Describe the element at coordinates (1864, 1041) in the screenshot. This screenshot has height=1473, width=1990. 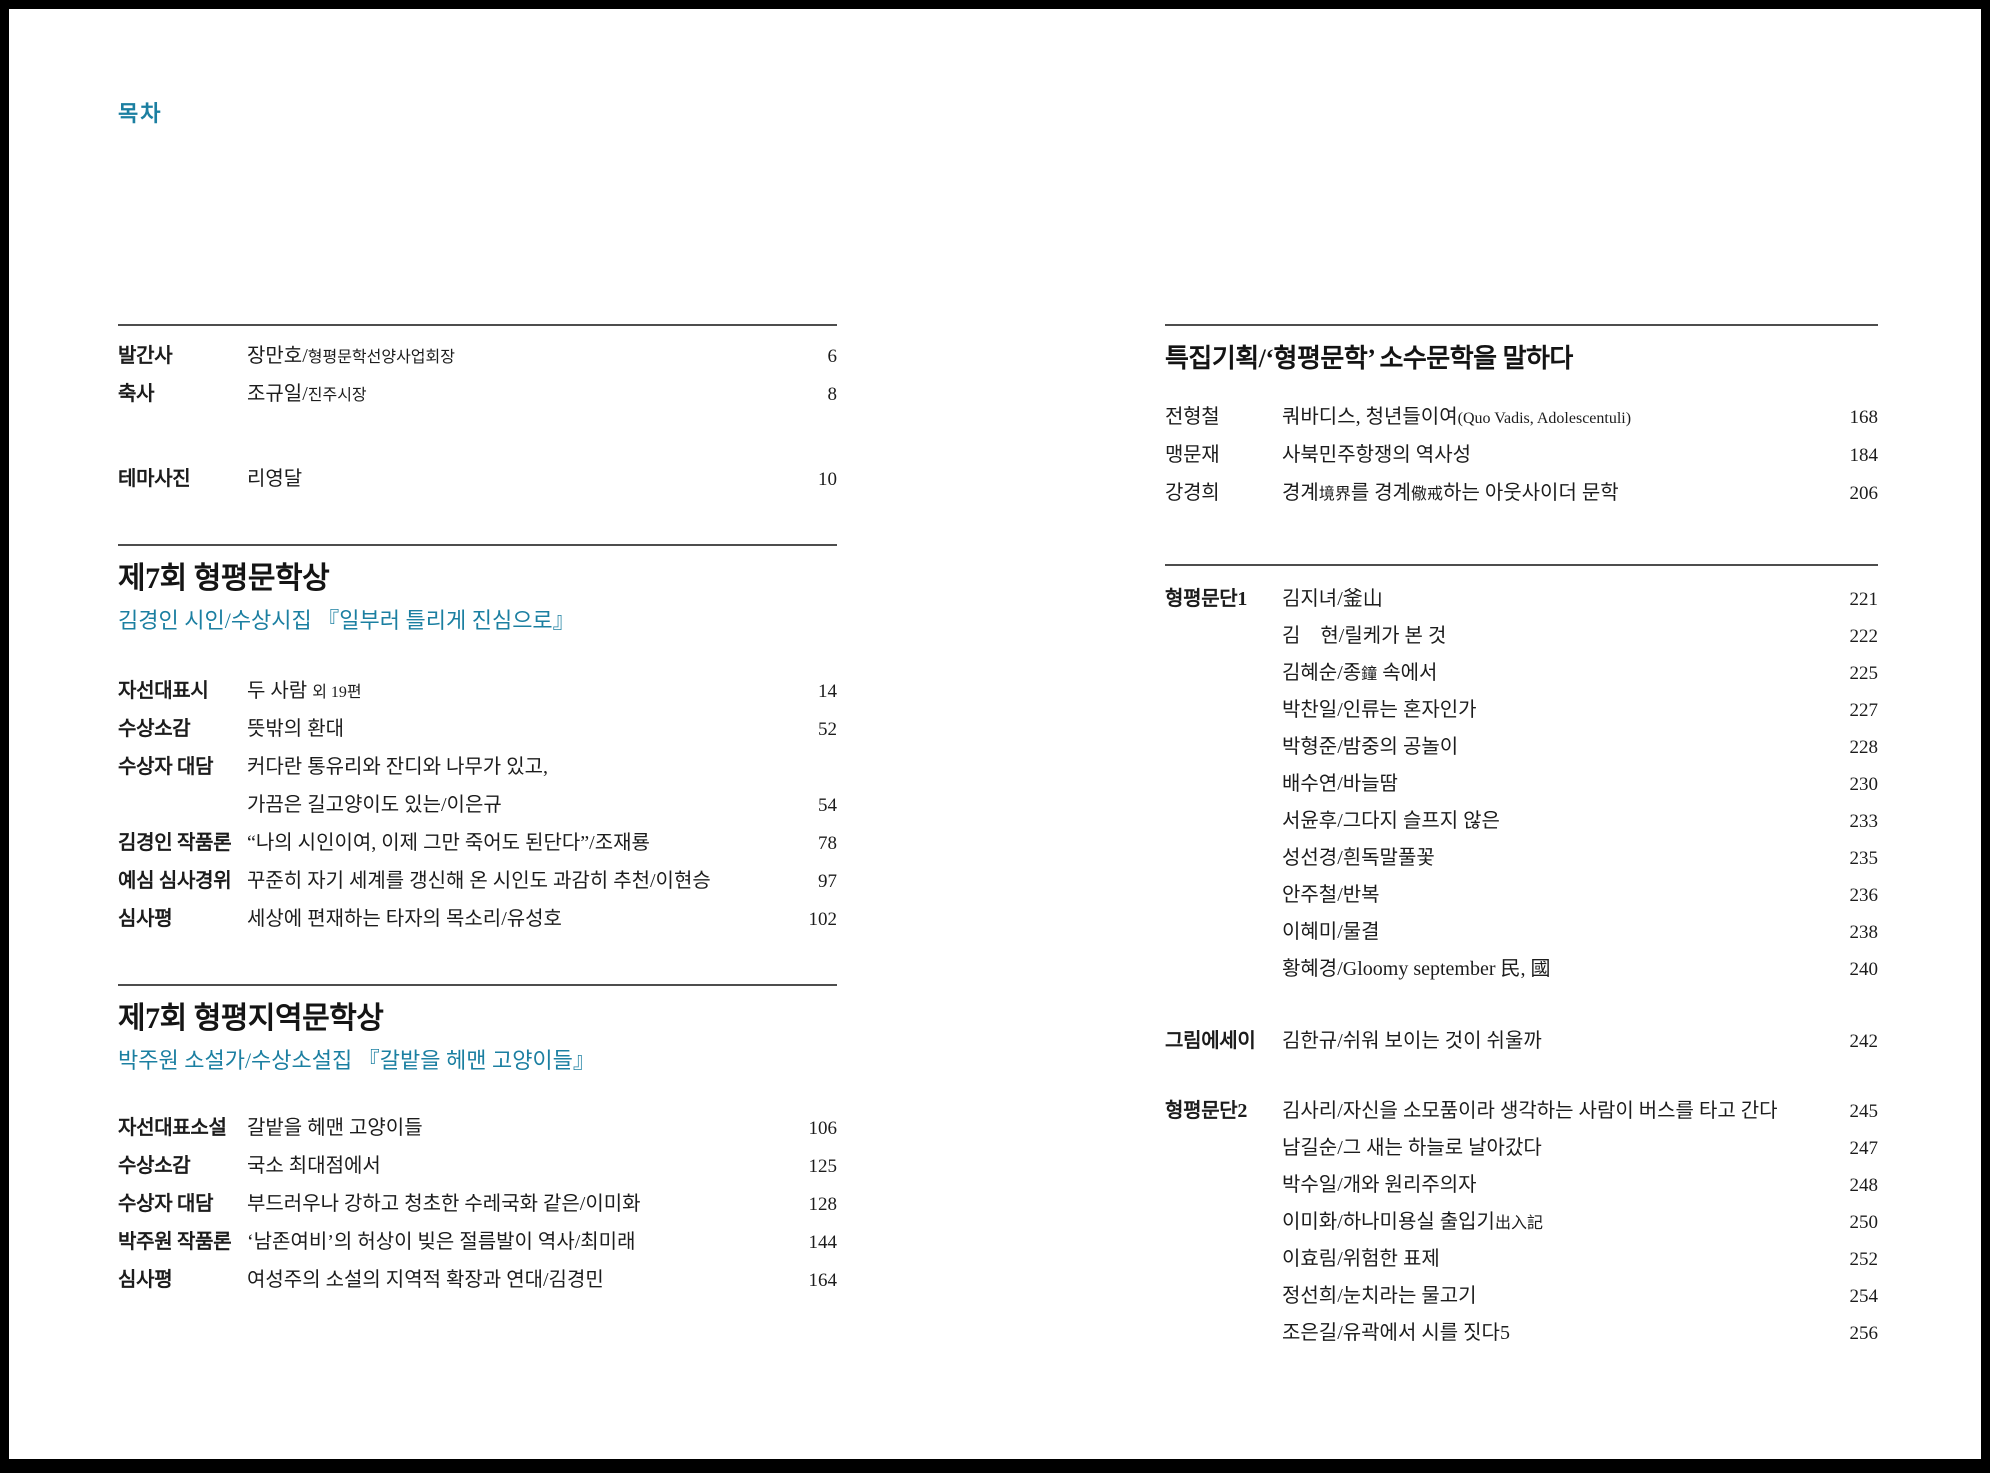
I see `toc-page-number: 242` at that location.